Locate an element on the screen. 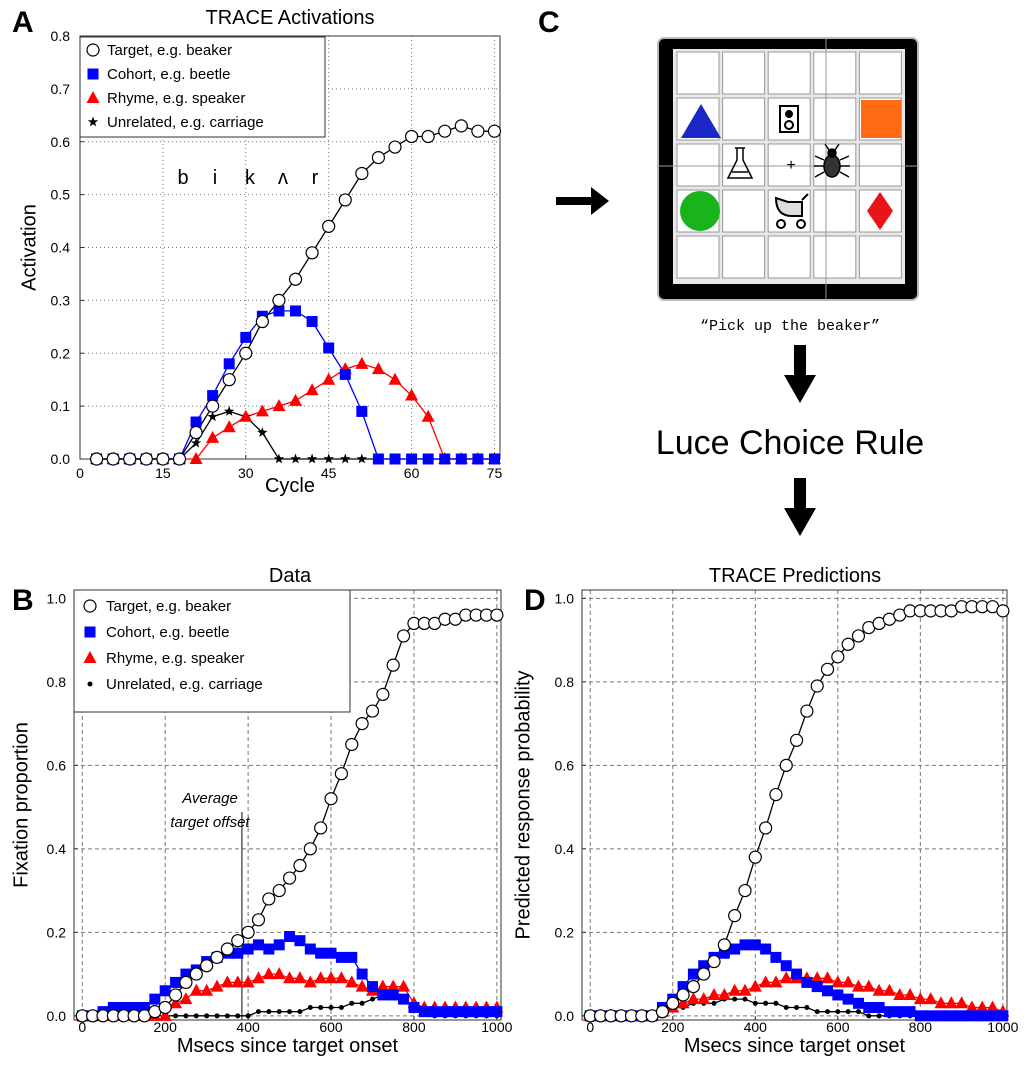 The width and height of the screenshot is (1028, 1071). panel-letter: A is located at coordinates (23, 22).